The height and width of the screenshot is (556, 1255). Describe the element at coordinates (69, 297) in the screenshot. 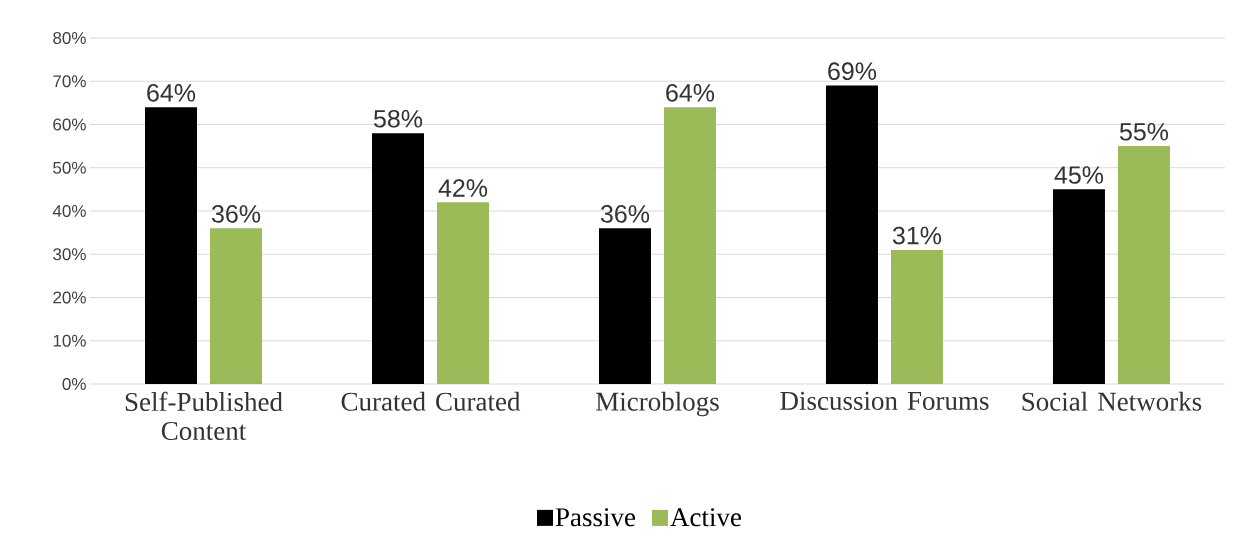

I see `y-tick-label: 20%` at that location.